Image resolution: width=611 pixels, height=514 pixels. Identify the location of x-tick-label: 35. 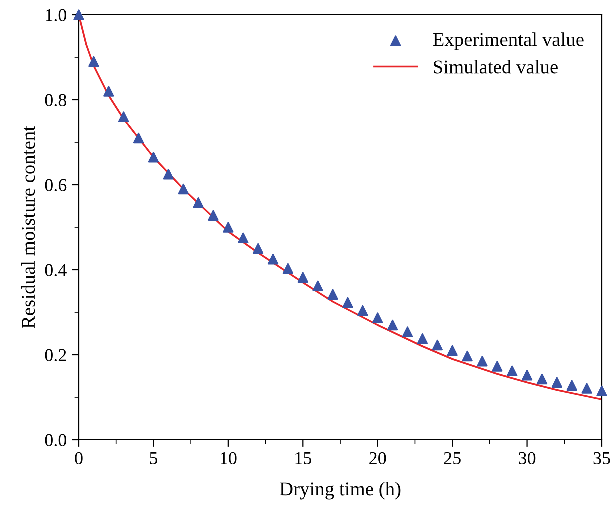
(602, 458).